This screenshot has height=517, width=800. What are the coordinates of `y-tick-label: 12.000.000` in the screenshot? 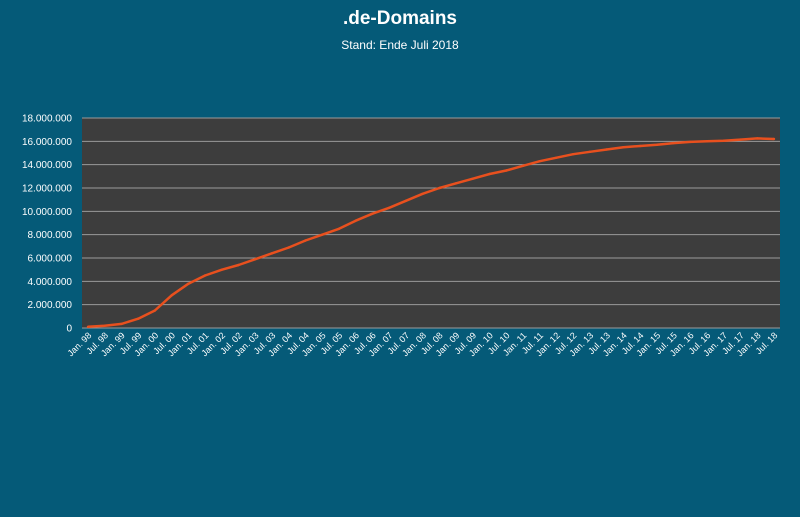 It's located at (47, 189).